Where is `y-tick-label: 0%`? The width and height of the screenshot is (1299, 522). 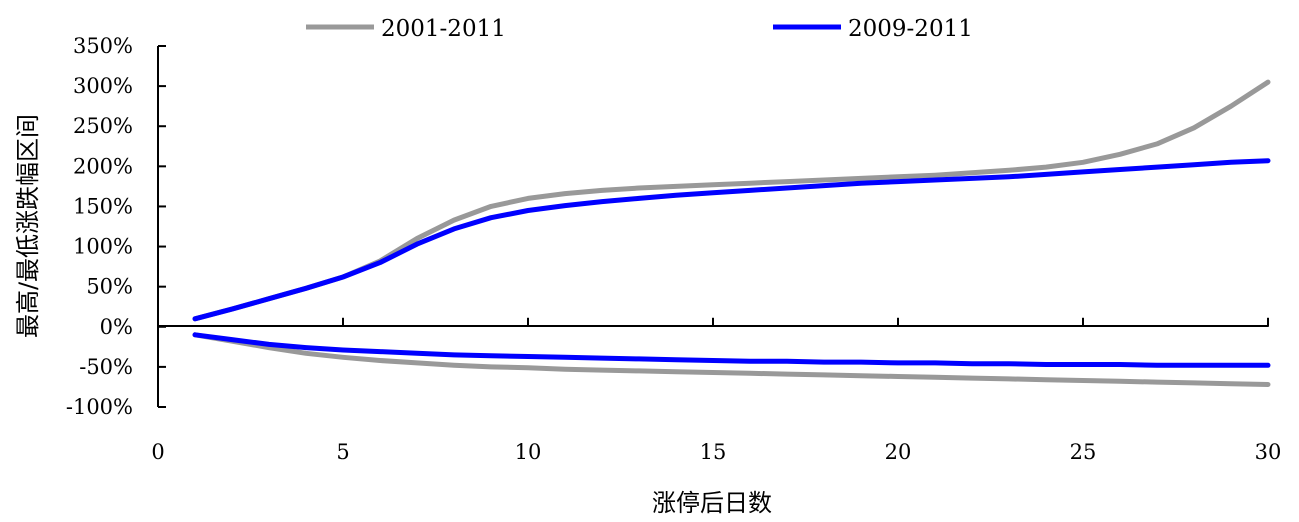
y-tick-label: 0% is located at coordinates (116, 327).